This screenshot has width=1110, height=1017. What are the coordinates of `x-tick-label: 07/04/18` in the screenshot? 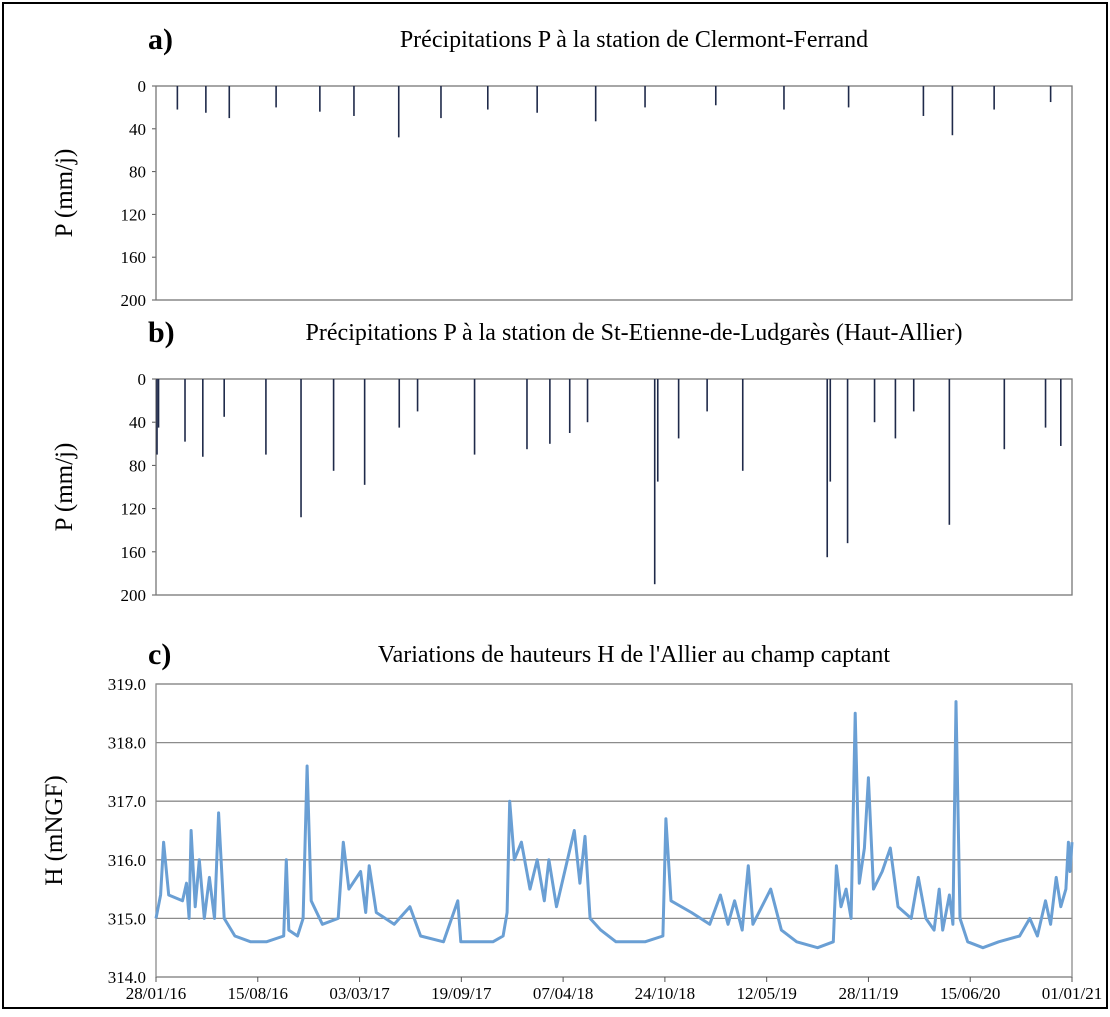 It's located at (563, 993).